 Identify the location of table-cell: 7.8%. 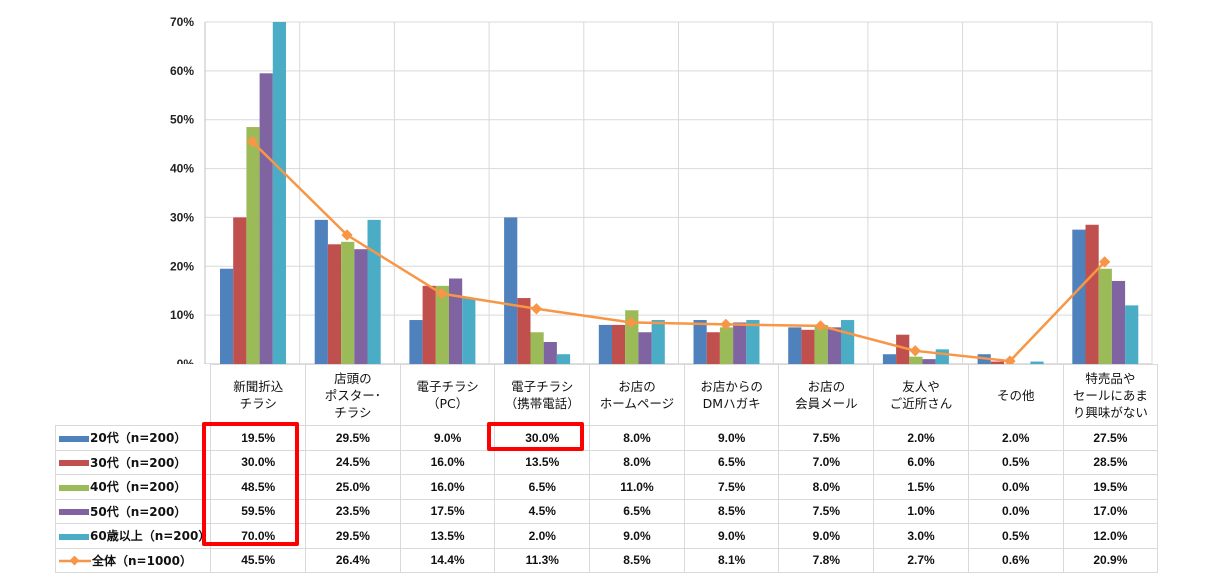
(826, 560).